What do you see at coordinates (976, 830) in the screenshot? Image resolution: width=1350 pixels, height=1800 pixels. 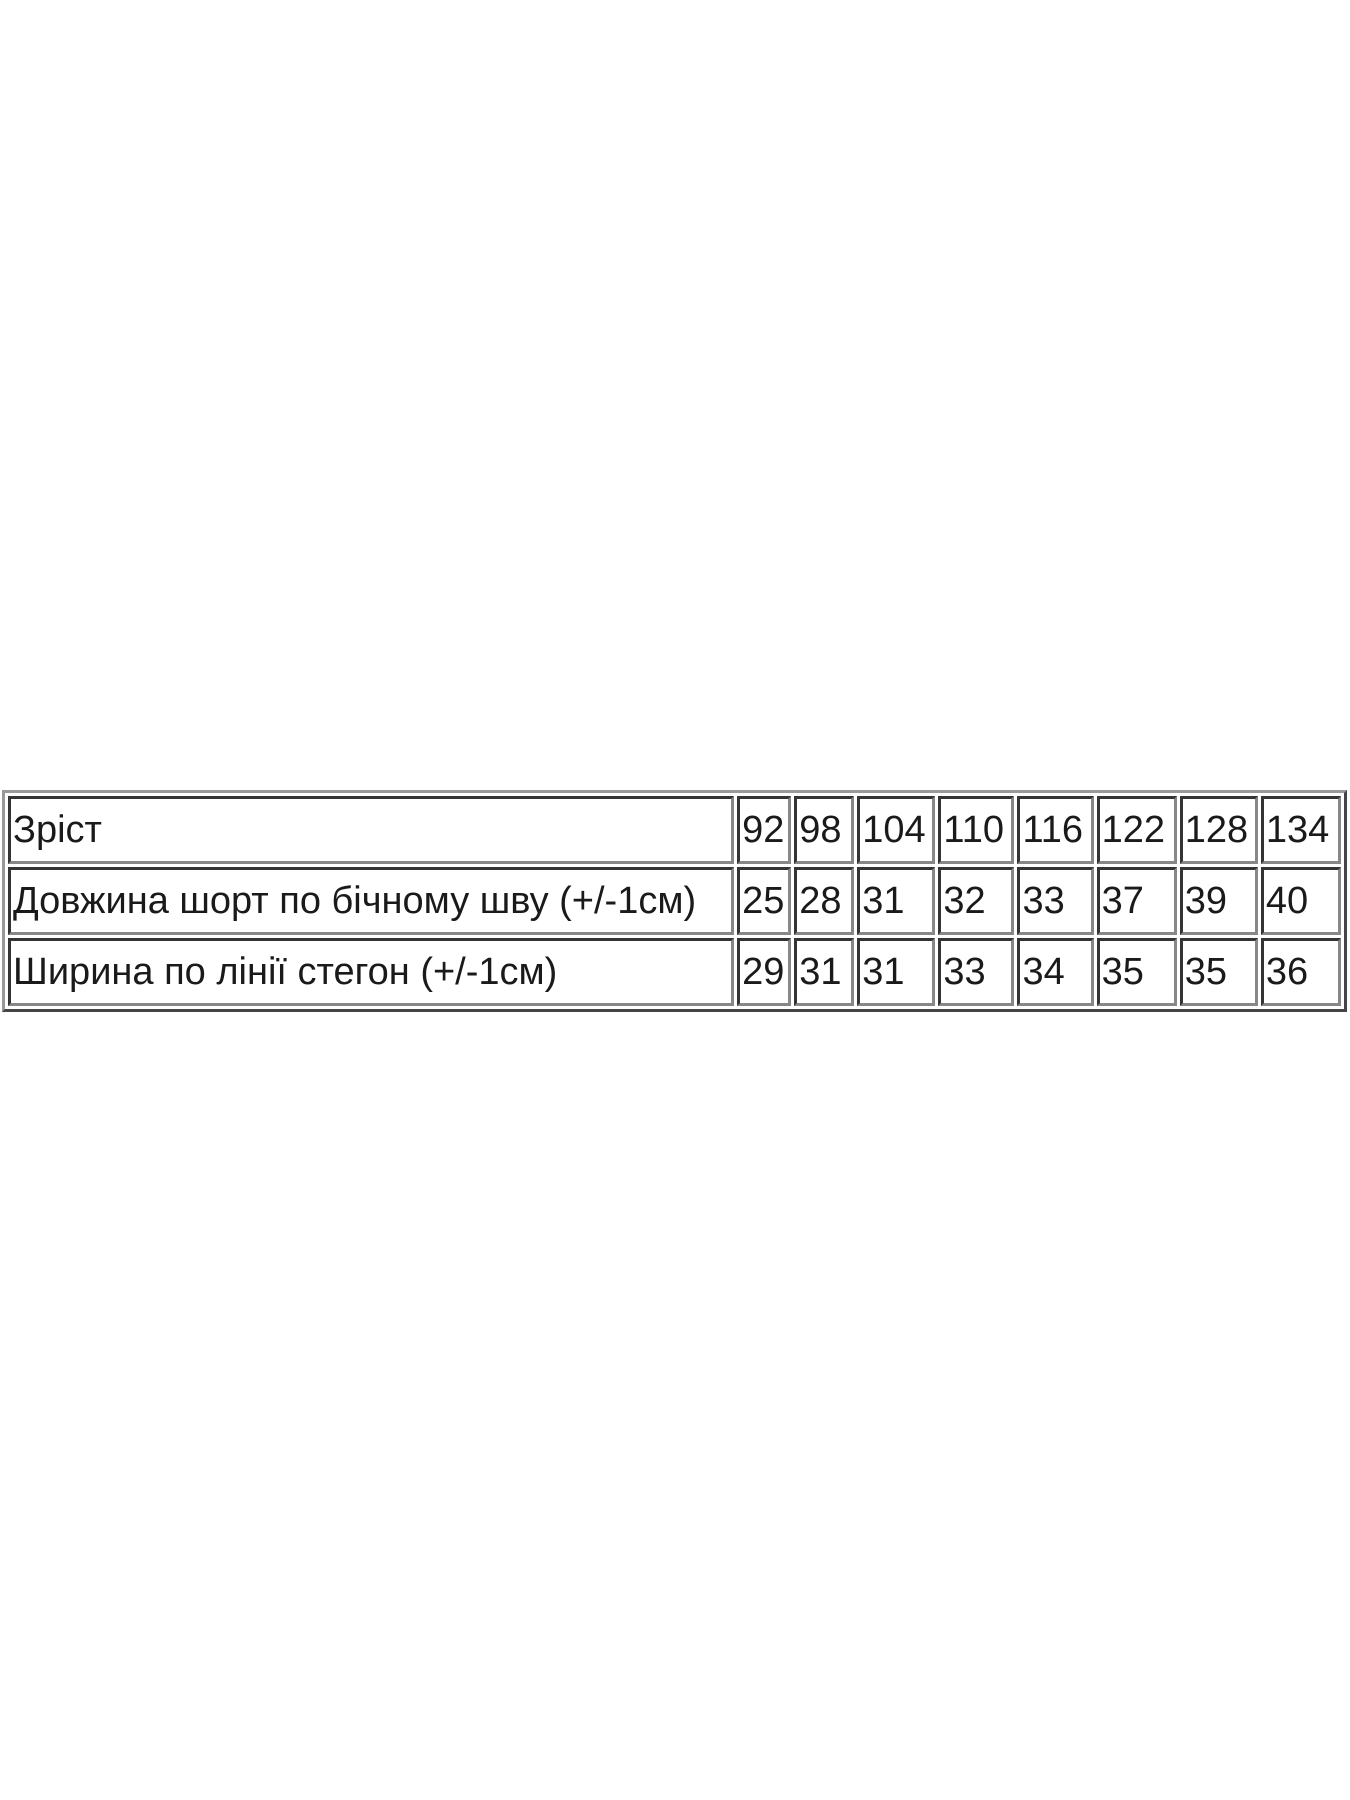 I see `height-cell: 110` at bounding box center [976, 830].